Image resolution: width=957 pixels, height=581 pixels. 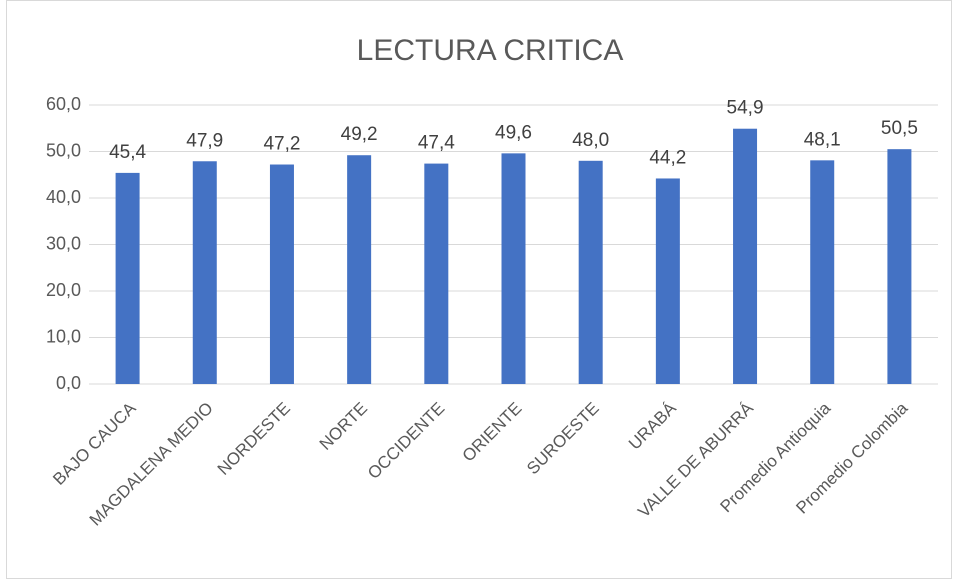 What do you see at coordinates (63, 197) in the screenshot?
I see `y-tick-label: 40,0` at bounding box center [63, 197].